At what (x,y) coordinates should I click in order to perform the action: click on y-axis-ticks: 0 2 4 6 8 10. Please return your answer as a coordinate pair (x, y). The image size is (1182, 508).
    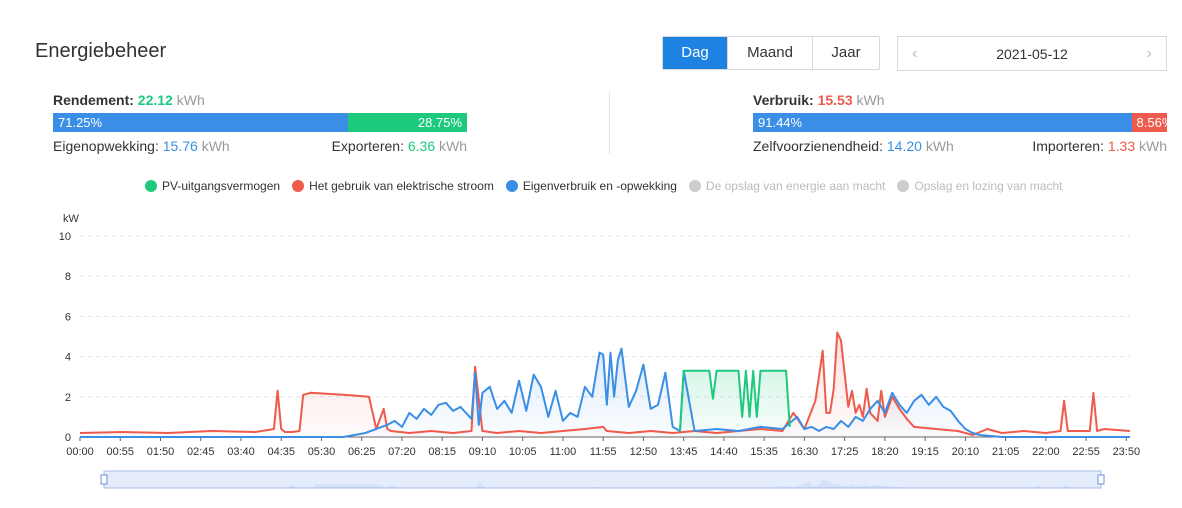
    Looking at the image, I should click on (65, 337).